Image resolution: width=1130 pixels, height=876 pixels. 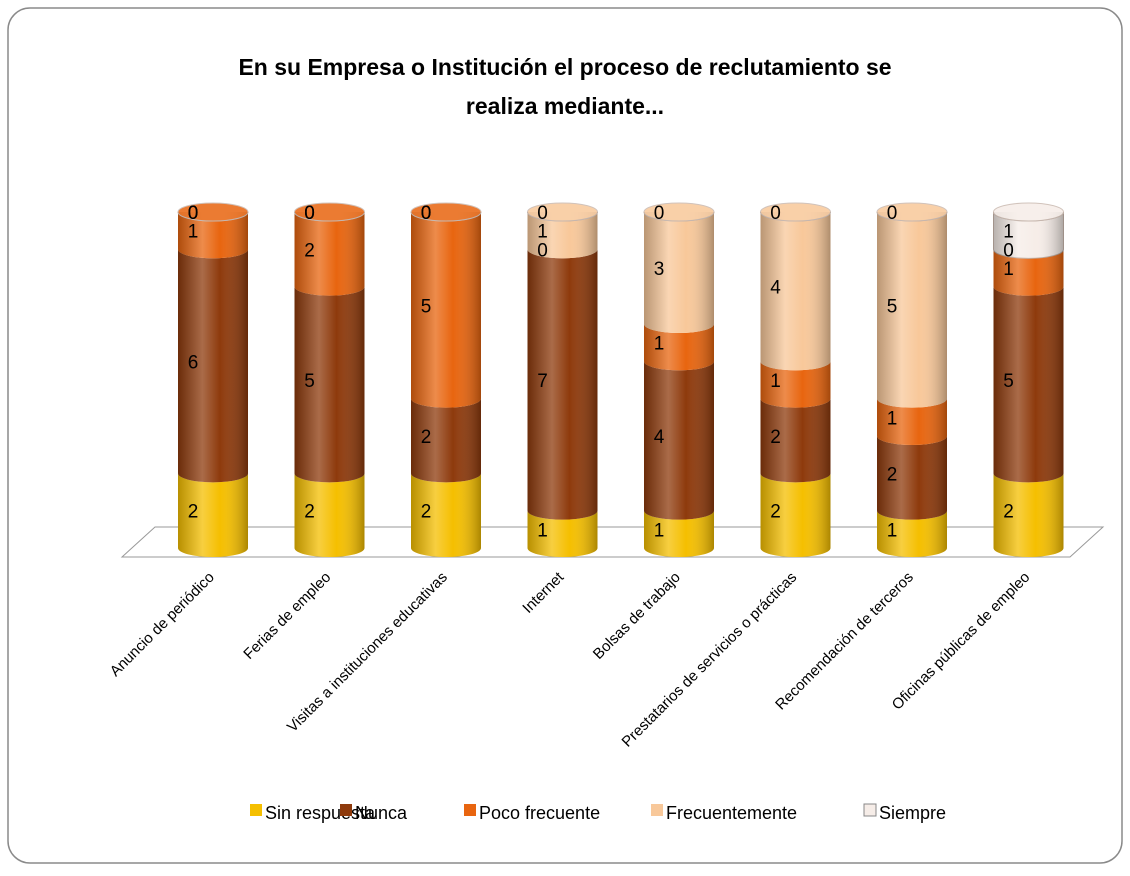 What do you see at coordinates (612, 542) in the screenshot?
I see `floor` at bounding box center [612, 542].